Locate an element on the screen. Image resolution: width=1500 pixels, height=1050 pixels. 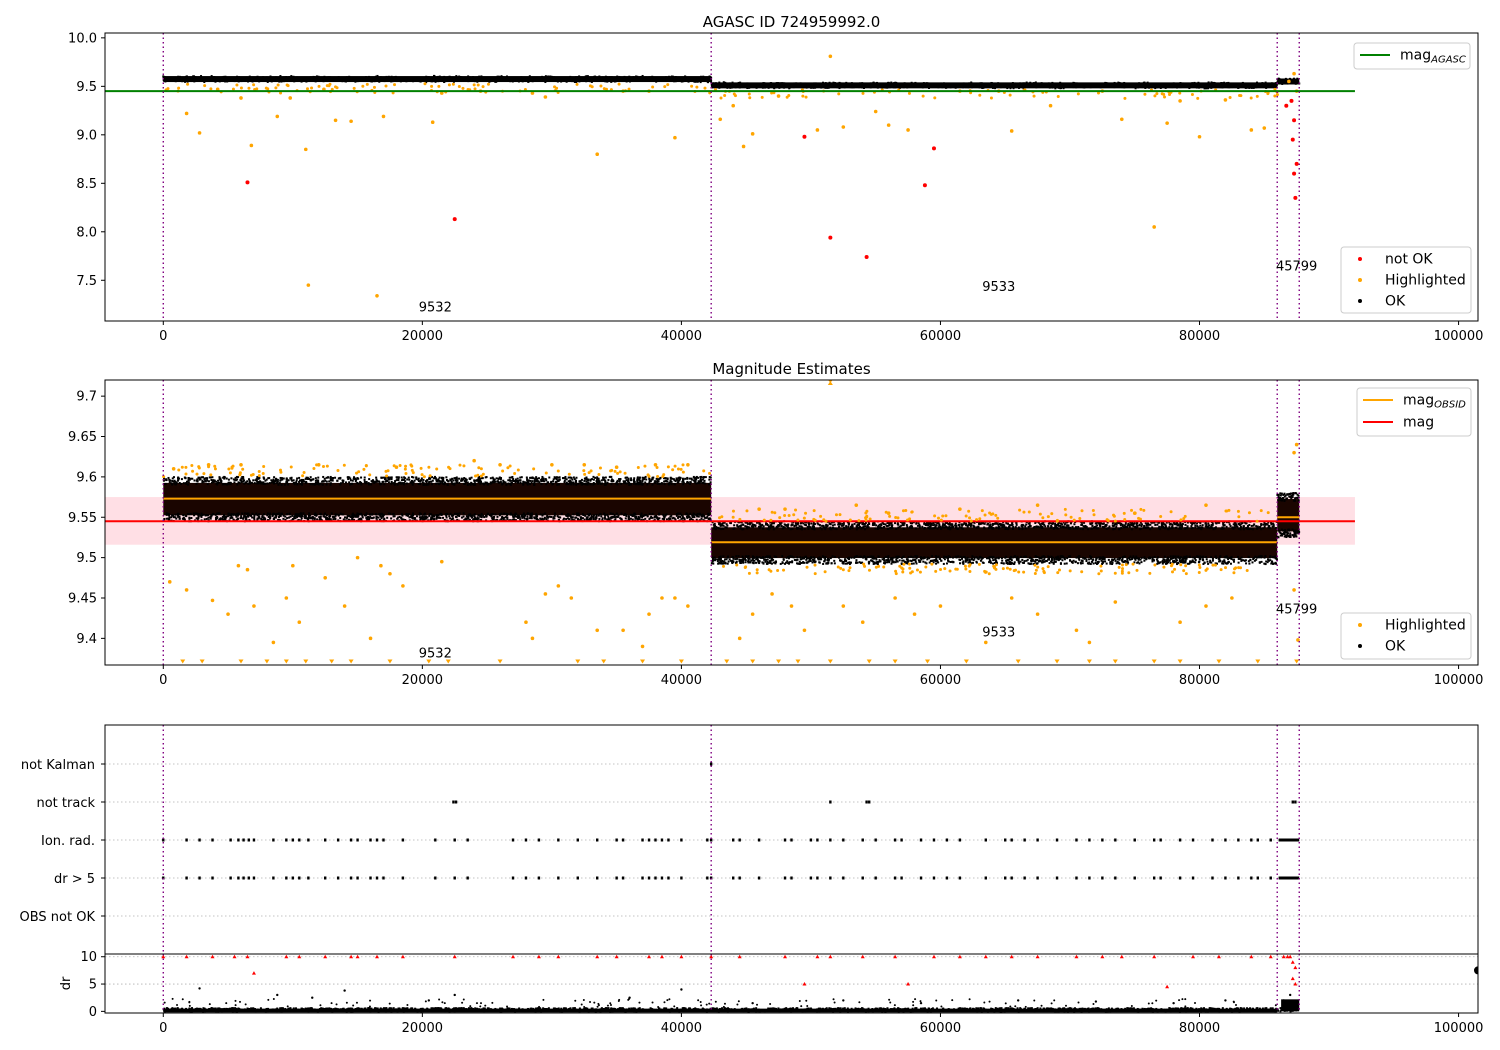
y-tick-label: 9.0 is located at coordinates (86, 135).